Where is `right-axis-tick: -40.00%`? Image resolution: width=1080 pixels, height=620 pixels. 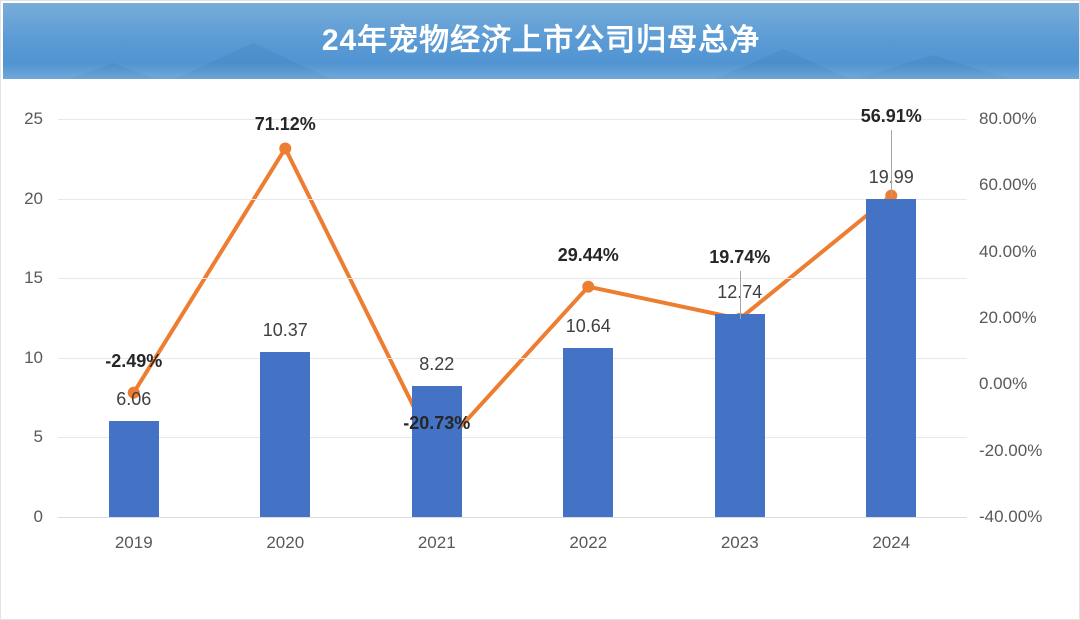 right-axis-tick: -40.00% is located at coordinates (1011, 516).